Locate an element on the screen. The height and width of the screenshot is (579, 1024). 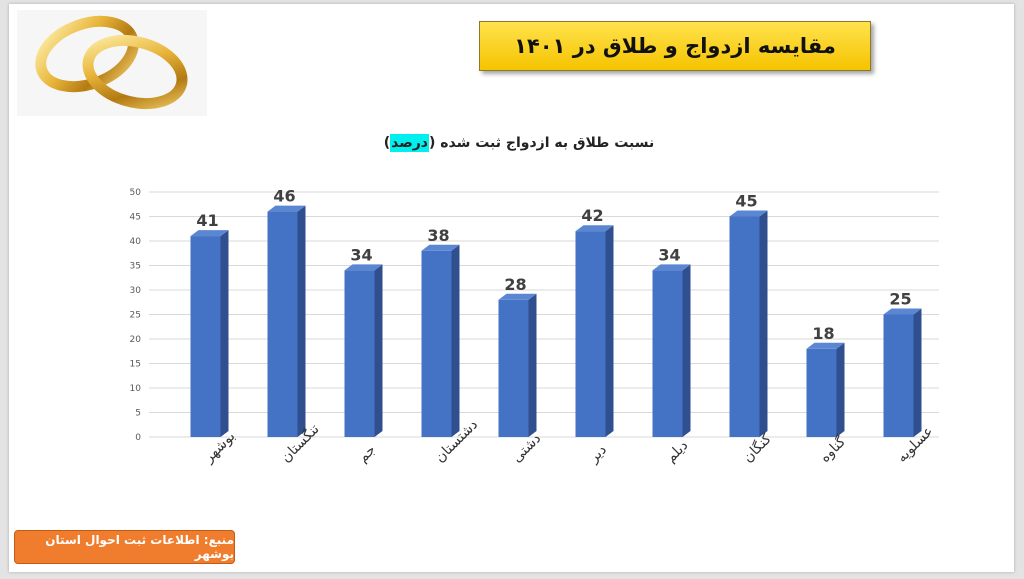
y-tick-label: 25 is located at coordinates (135, 316).